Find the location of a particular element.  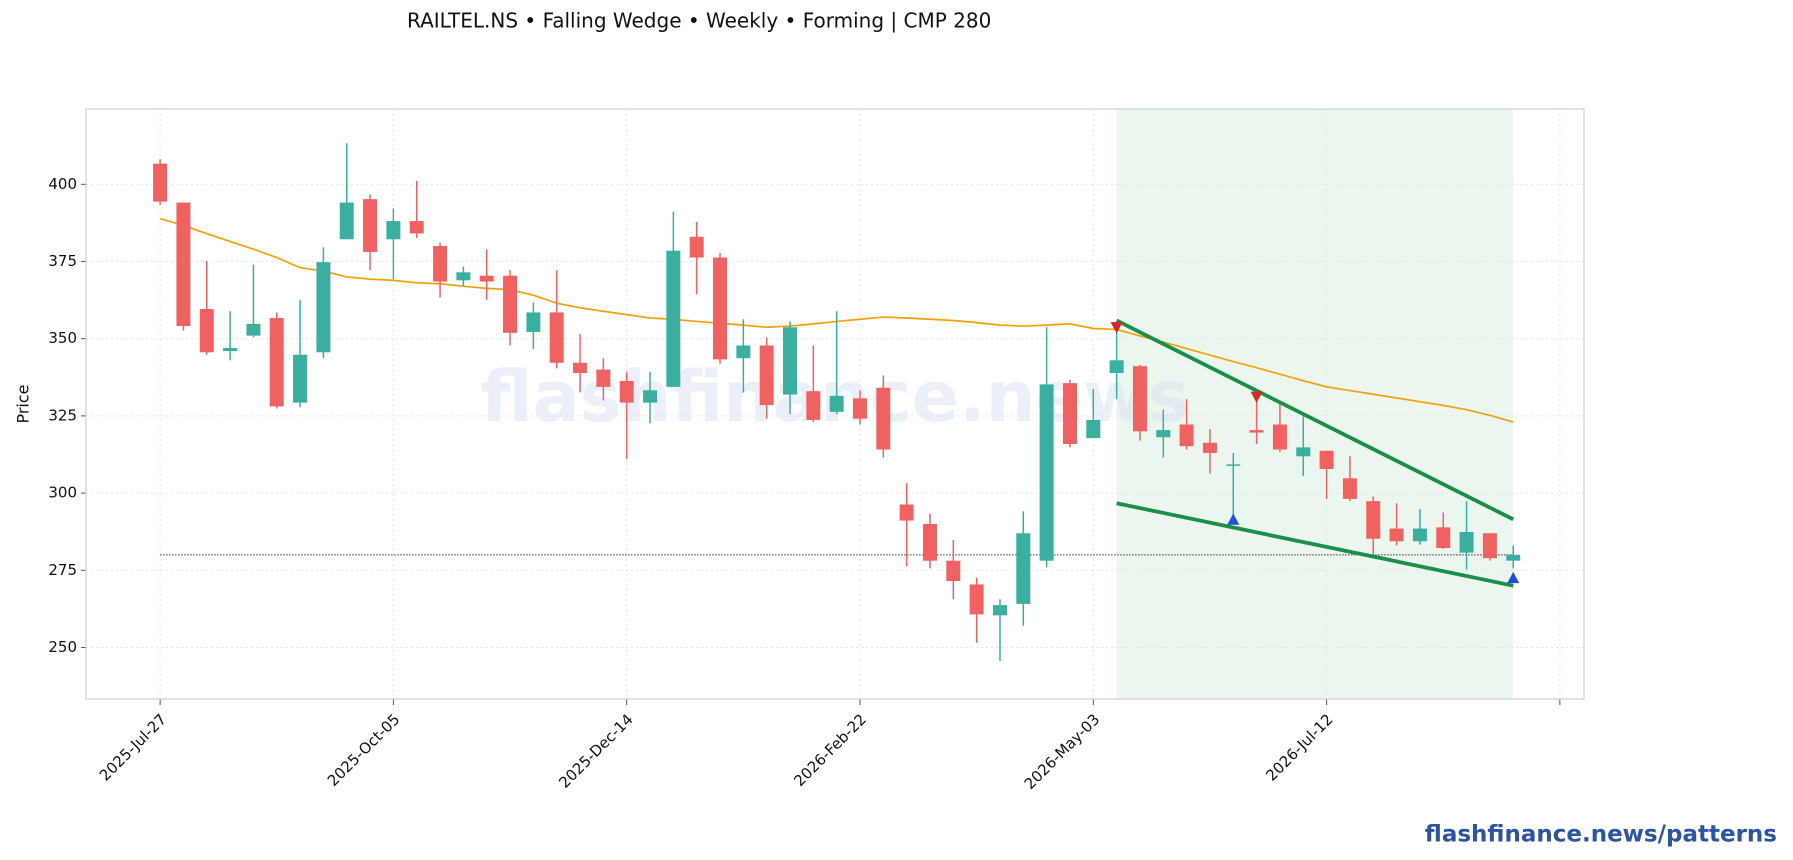

wedge-upper is located at coordinates (1315, 420).